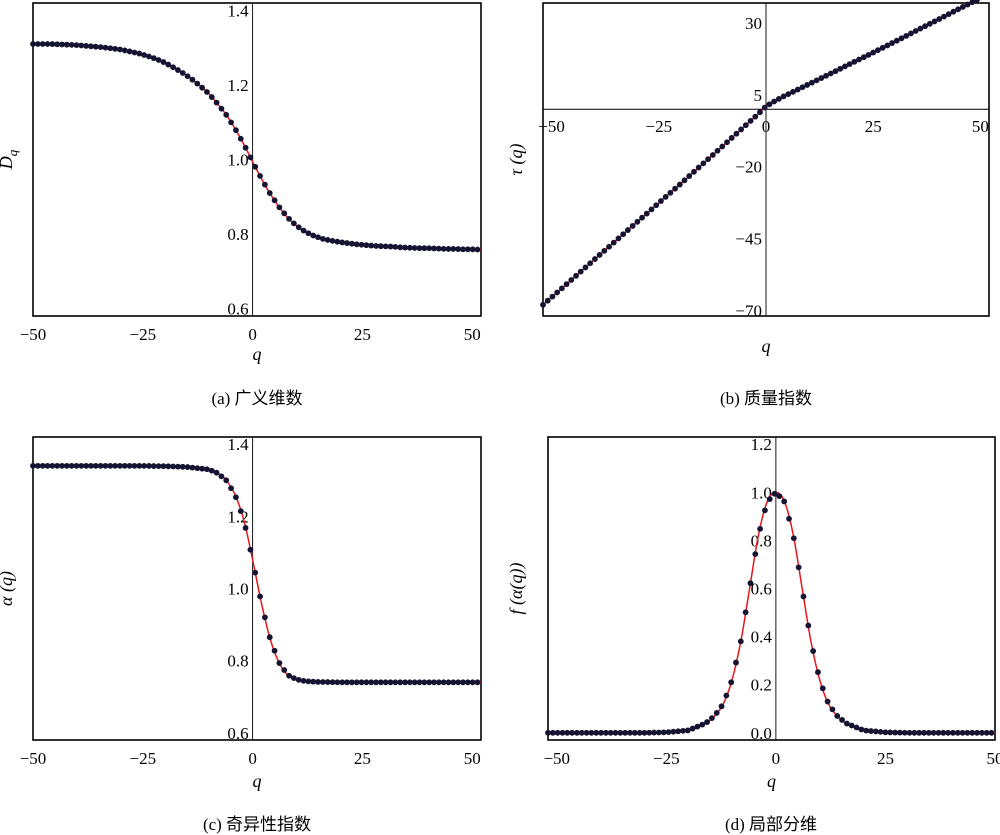 This screenshot has height=835, width=1000. What do you see at coordinates (143, 334) in the screenshot?
I see `x-tick-label: −25` at bounding box center [143, 334].